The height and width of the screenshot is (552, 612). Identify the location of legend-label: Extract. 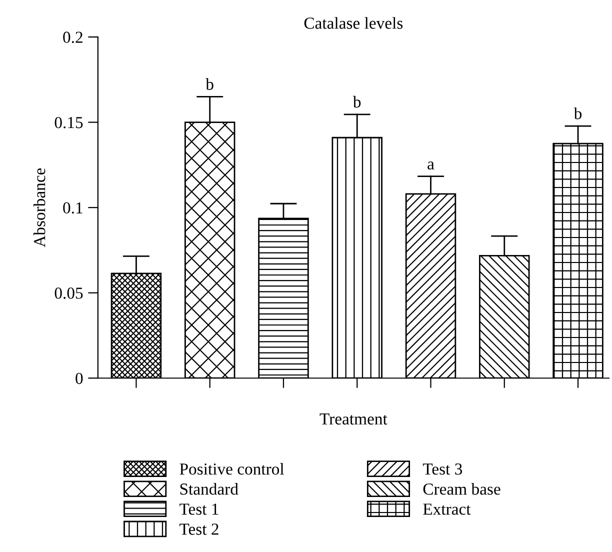
(447, 509).